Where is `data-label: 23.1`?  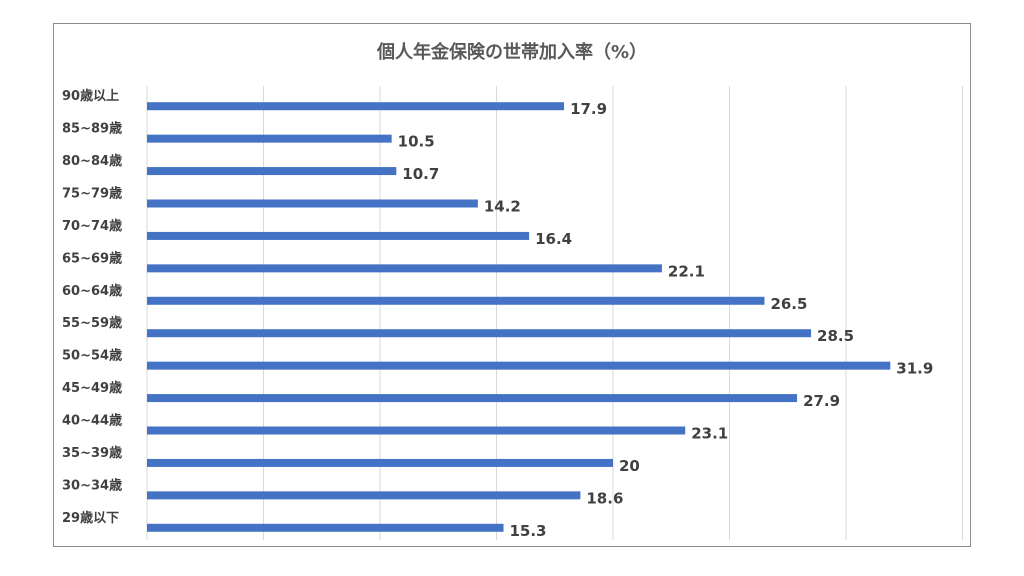
data-label: 23.1 is located at coordinates (709, 434).